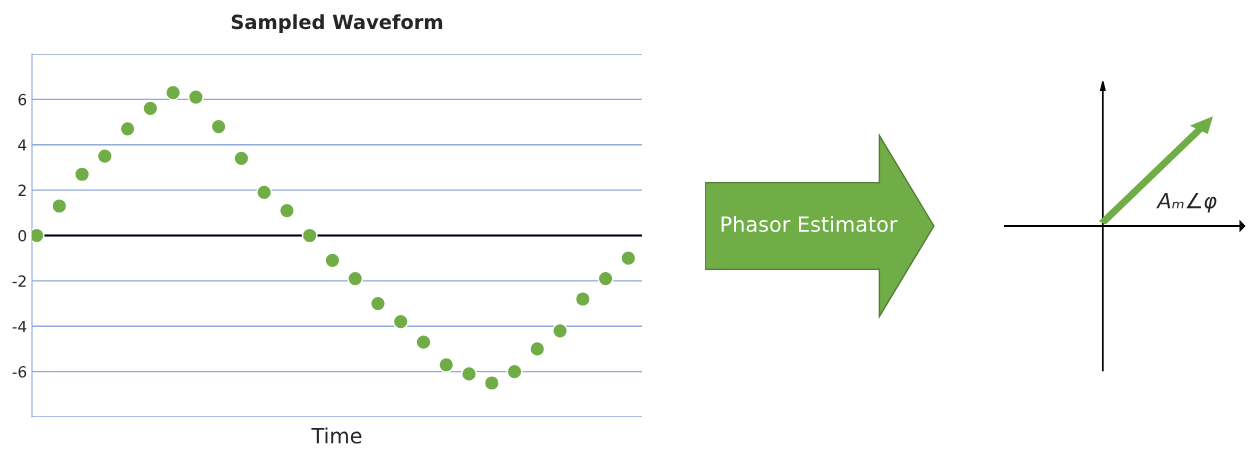  Describe the element at coordinates (1186, 203) in the screenshot. I see `text: Aₘ∠φ` at that location.